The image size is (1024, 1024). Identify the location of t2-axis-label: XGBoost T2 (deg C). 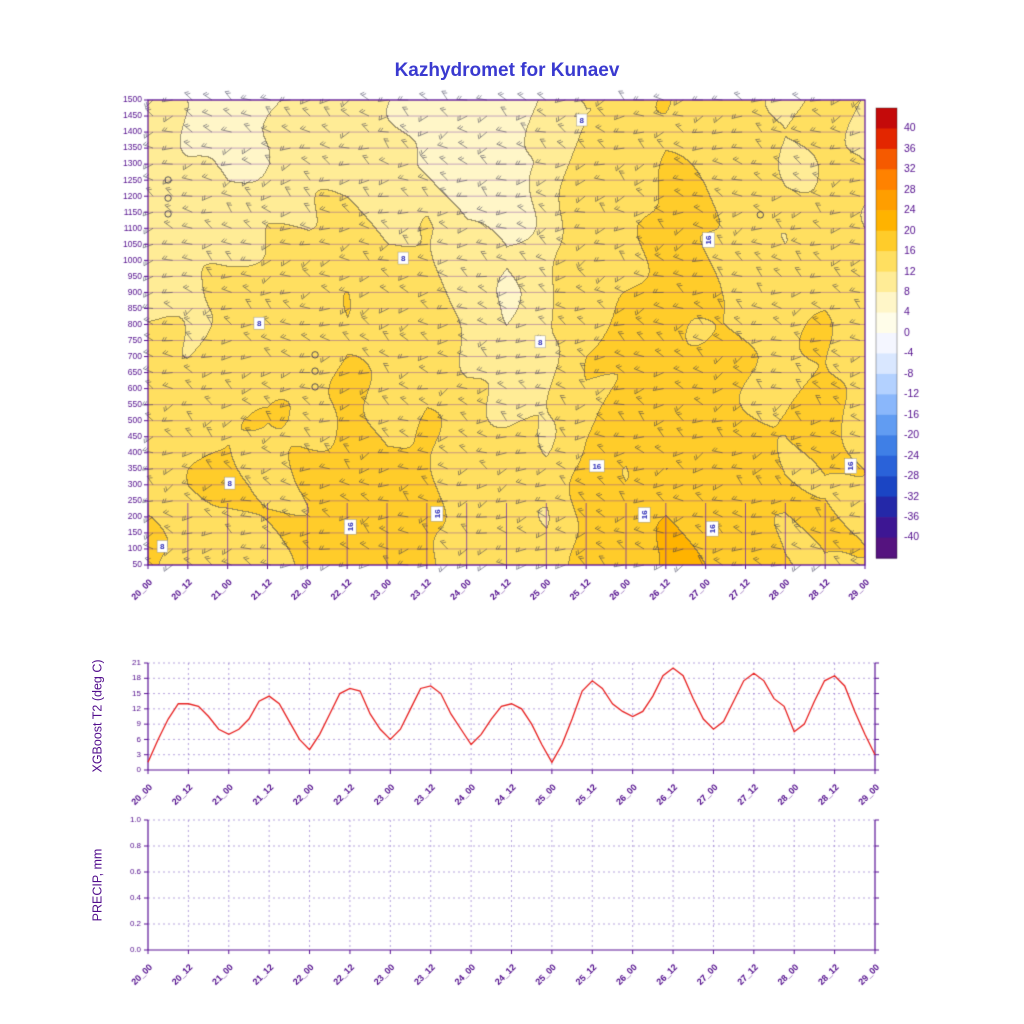
(97, 716).